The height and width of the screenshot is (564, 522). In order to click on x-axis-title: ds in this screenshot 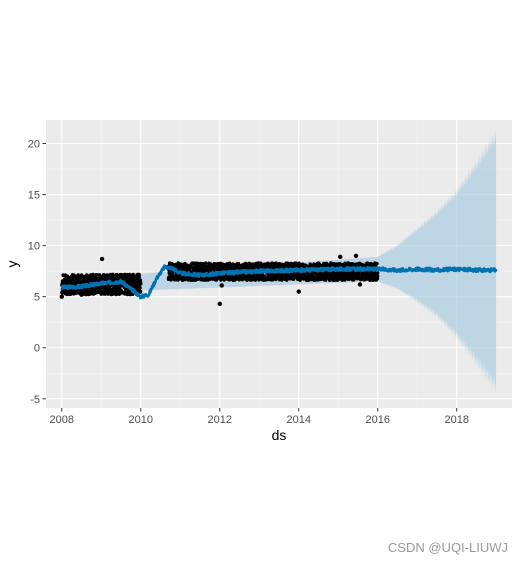, I will do `click(279, 435)`.